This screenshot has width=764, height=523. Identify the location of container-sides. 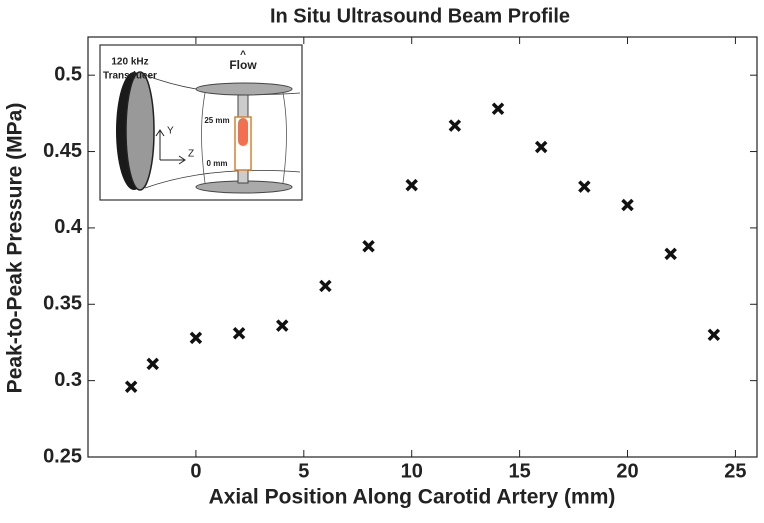
(244, 138).